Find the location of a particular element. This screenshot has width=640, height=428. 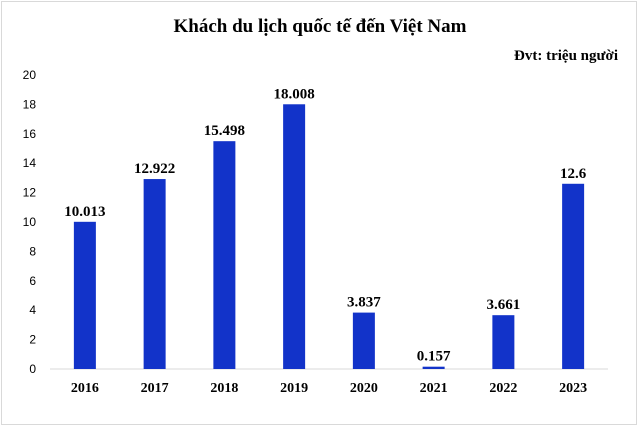

y-axis: 0 2 4 6 8 10 12 14 16 18 20 is located at coordinates (30, 222).